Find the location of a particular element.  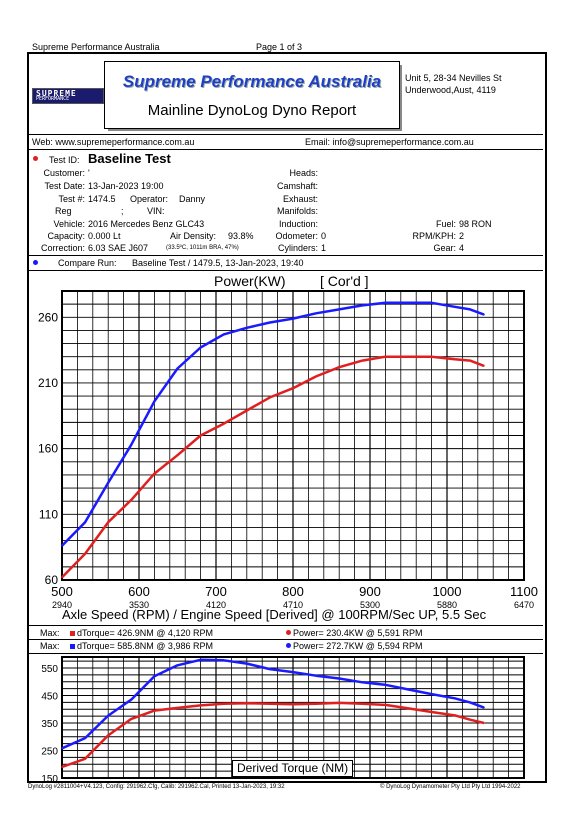

divider-top is located at coordinates (286, 134).